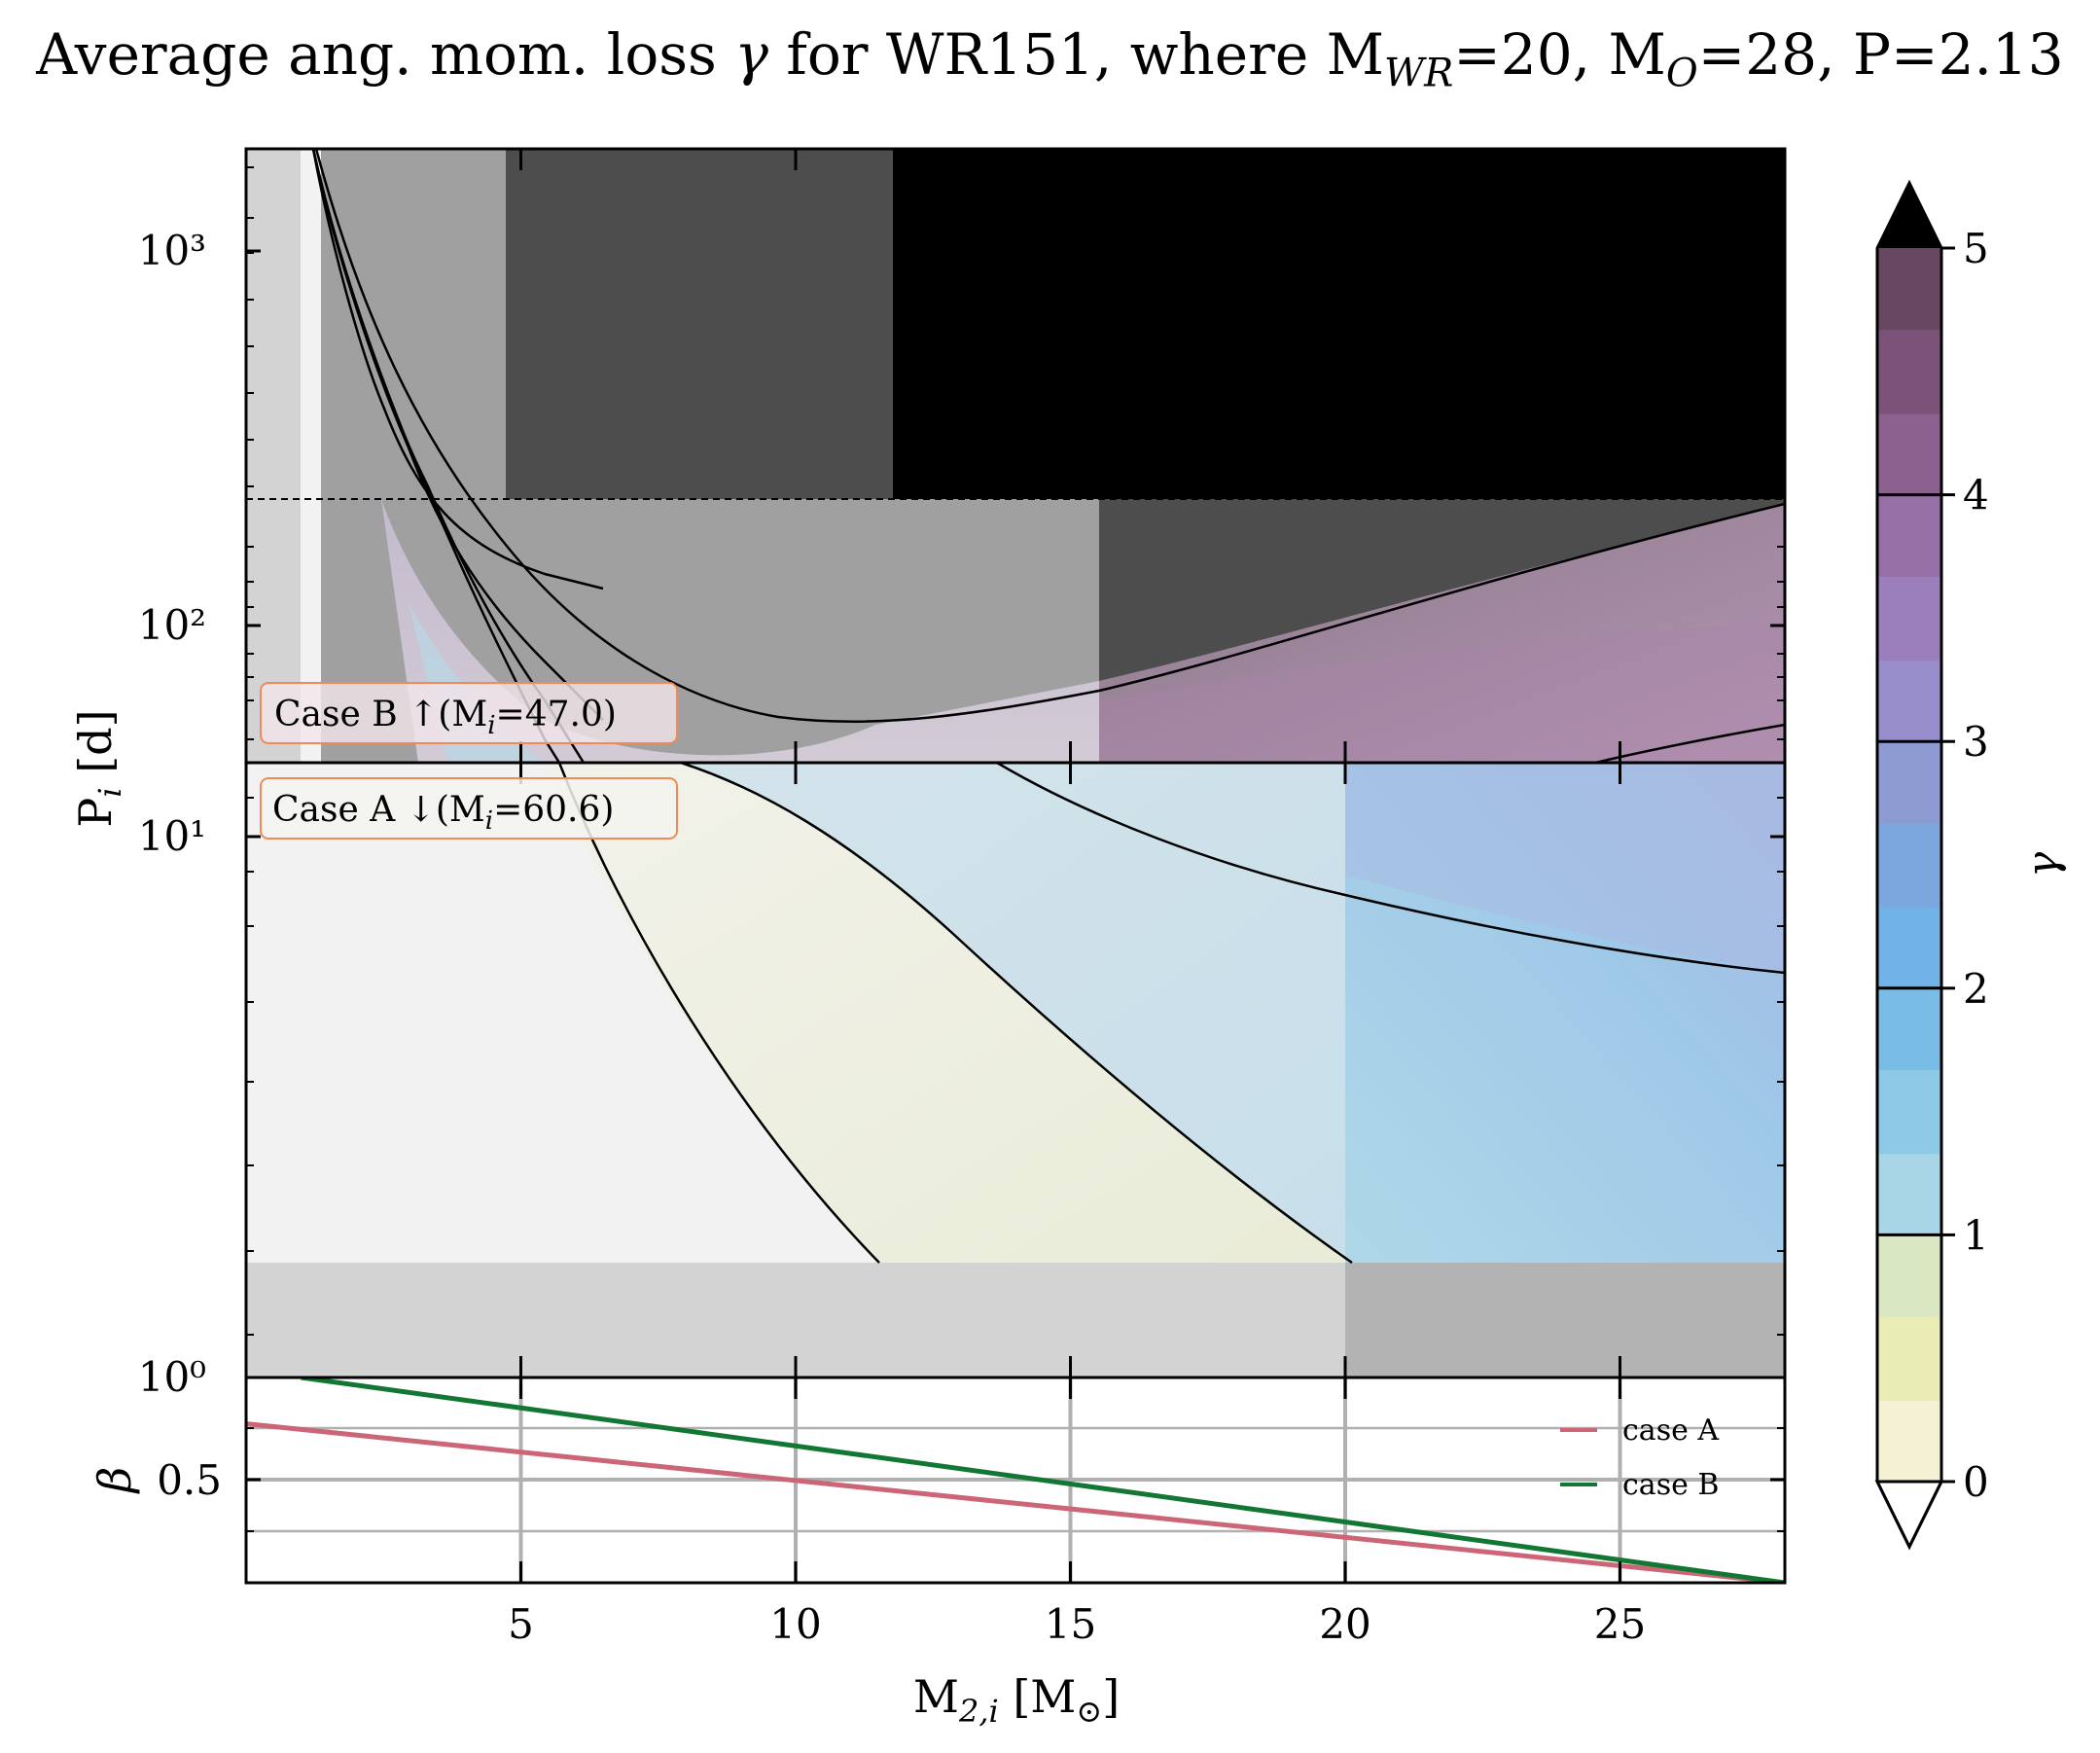  I want to click on case-b-box: Case B ↑(Mi=47.0), so click(469, 713).